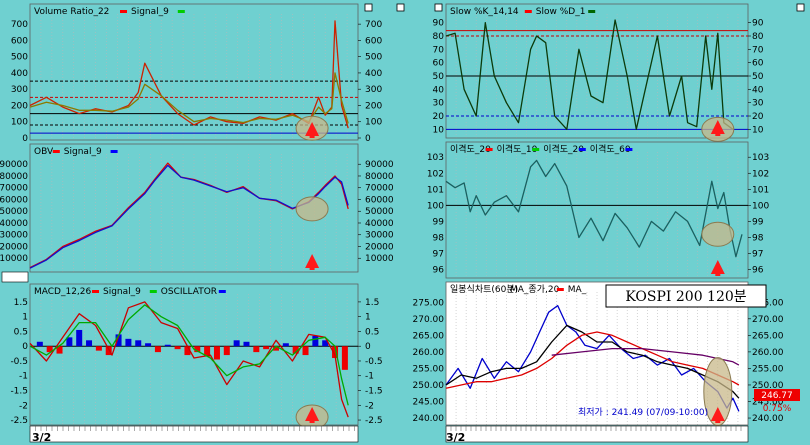 The image size is (810, 445). Describe the element at coordinates (439, 130) in the screenshot. I see `y-tick-label-left: 10` at that location.